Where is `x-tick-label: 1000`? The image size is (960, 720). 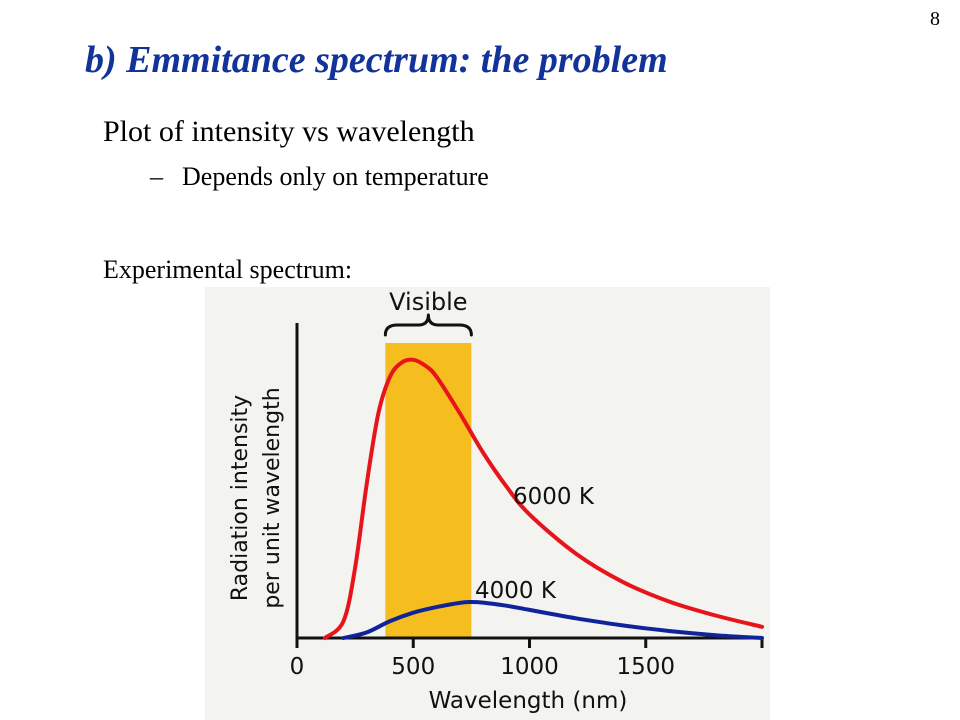 x-tick-label: 1000 is located at coordinates (529, 667).